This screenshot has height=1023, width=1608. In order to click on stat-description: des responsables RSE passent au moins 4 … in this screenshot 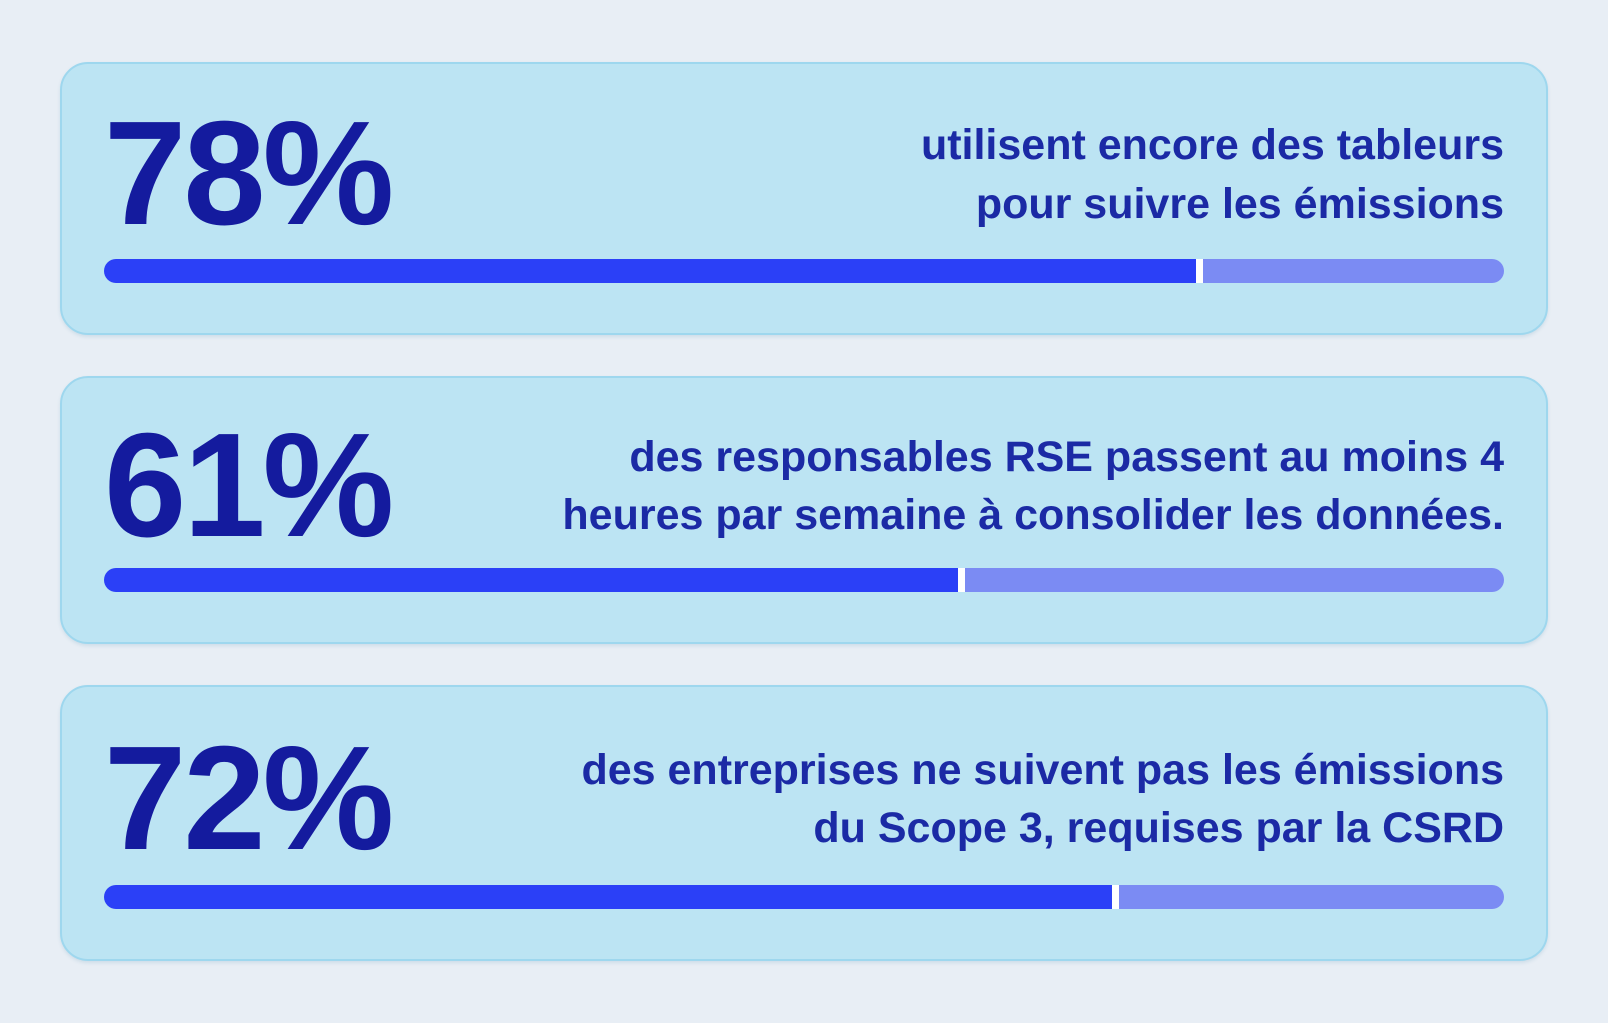, I will do `click(1033, 486)`.